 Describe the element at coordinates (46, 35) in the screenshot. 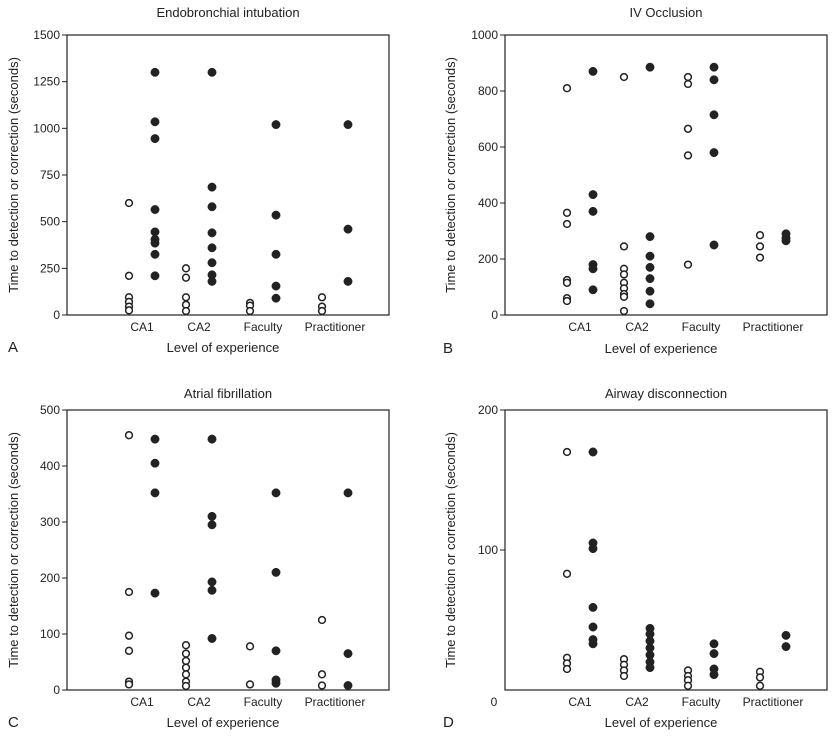

I see `y-tick-label: 1500` at that location.